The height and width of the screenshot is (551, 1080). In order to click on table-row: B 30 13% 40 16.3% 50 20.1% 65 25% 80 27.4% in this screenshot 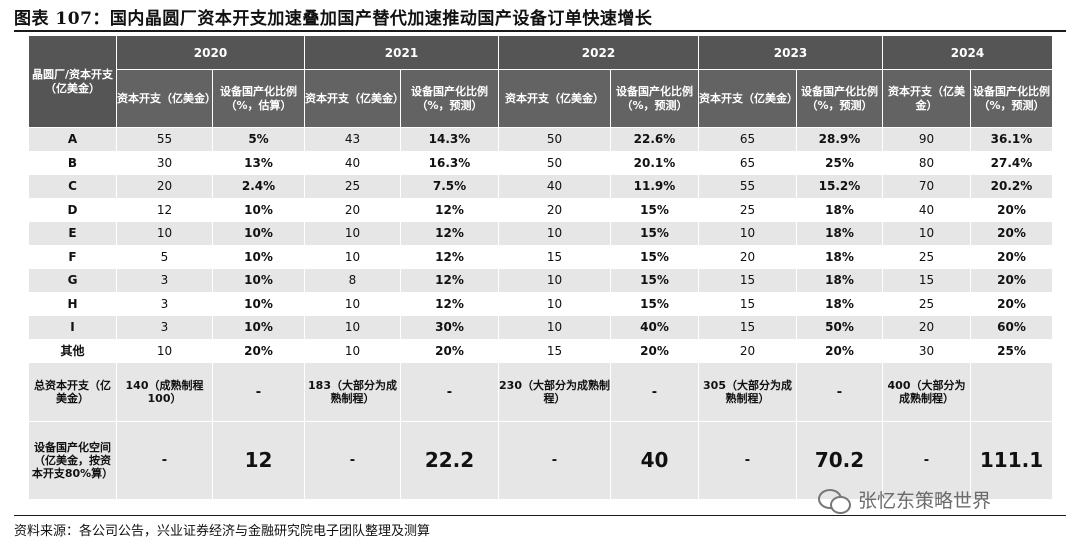, I will do `click(540, 162)`.